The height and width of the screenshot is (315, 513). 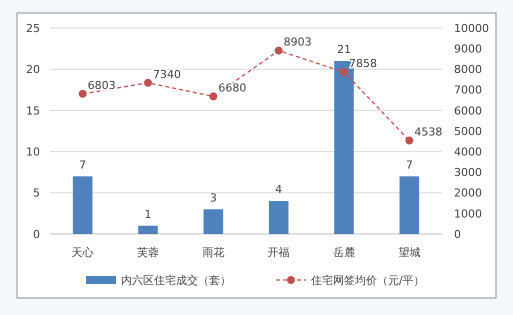 What do you see at coordinates (368, 280) in the screenshot?
I see `legend-label: 住宅网签均价（元/平）` at bounding box center [368, 280].